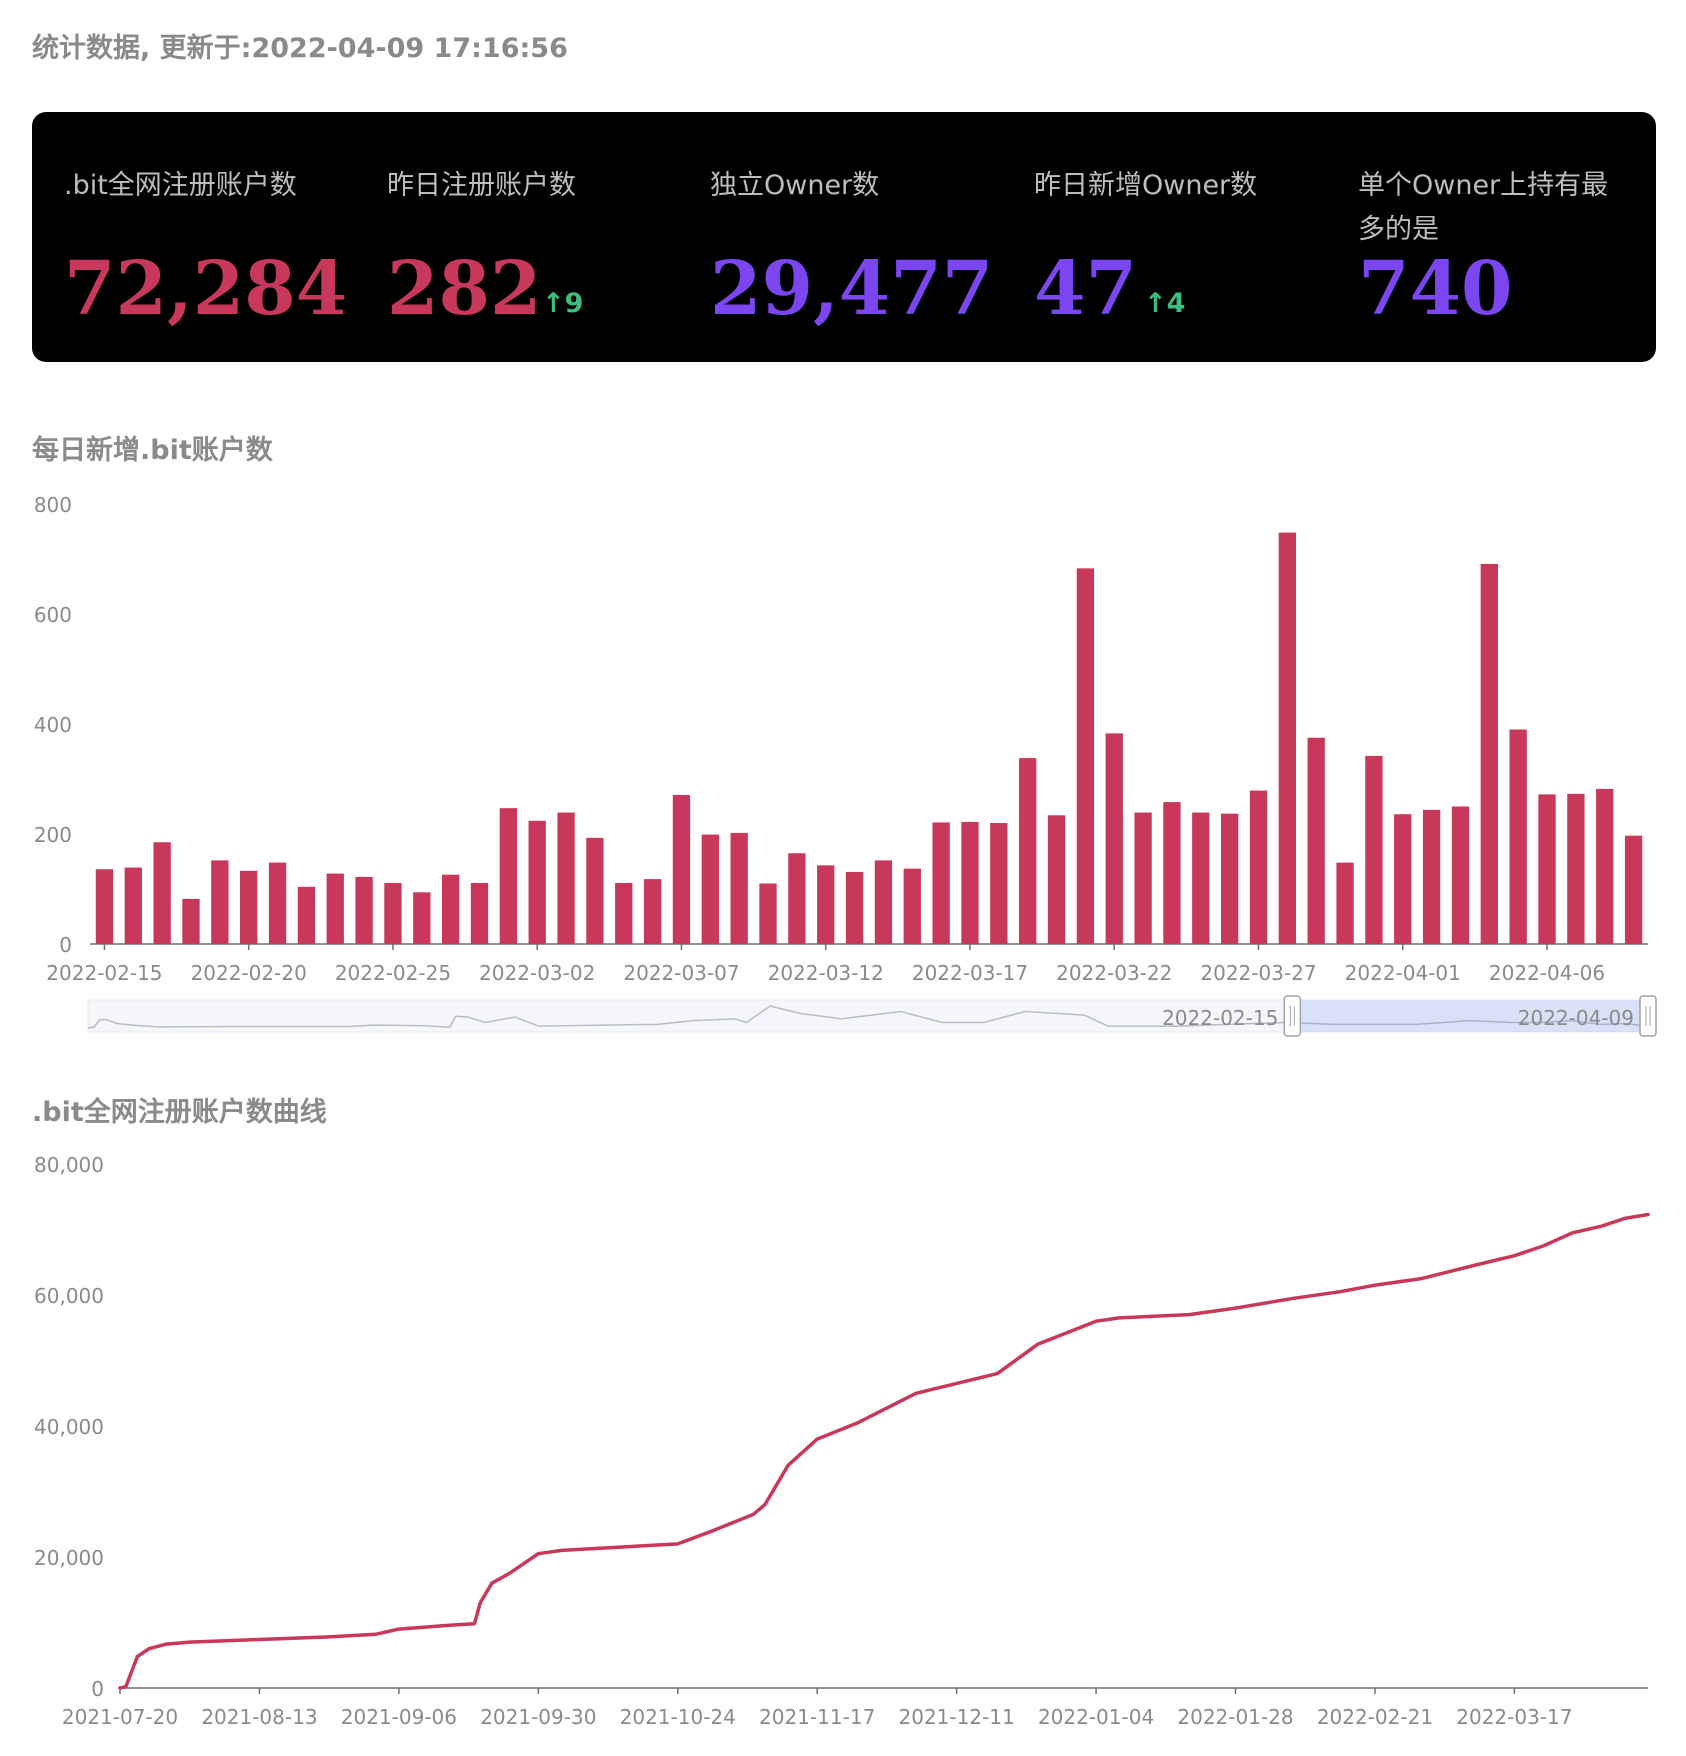 The width and height of the screenshot is (1686, 1756). What do you see at coordinates (399, 1717) in the screenshot?
I see `x-tick-label: 2021-09-06` at bounding box center [399, 1717].